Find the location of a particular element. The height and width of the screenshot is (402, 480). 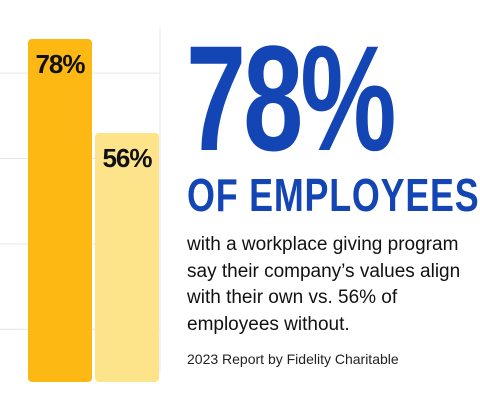

bar-without-program is located at coordinates (127, 257).